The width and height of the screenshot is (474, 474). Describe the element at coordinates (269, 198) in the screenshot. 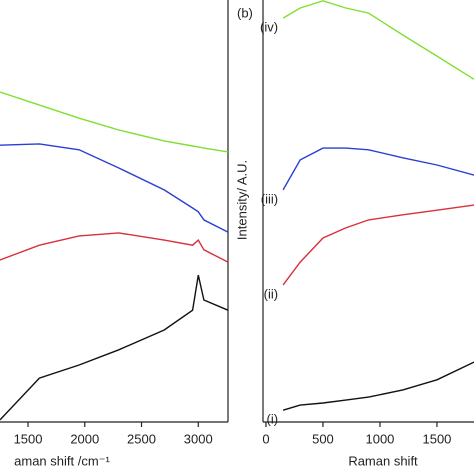

I see `series-label: (iii)` at that location.